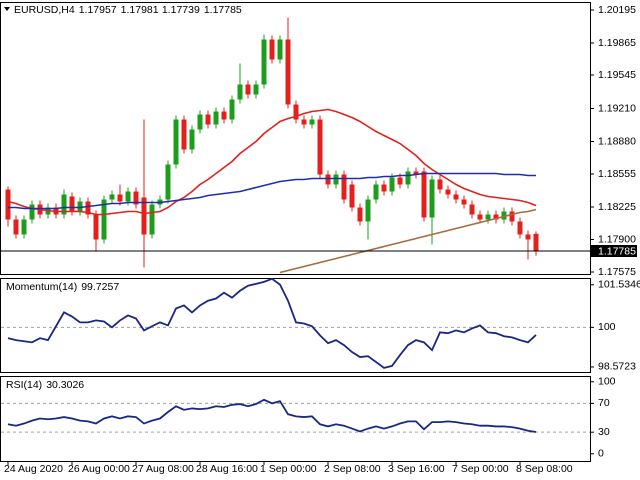 This screenshot has width=640, height=480. What do you see at coordinates (100, 287) in the screenshot?
I see `indicator-value: 99.7257` at bounding box center [100, 287].